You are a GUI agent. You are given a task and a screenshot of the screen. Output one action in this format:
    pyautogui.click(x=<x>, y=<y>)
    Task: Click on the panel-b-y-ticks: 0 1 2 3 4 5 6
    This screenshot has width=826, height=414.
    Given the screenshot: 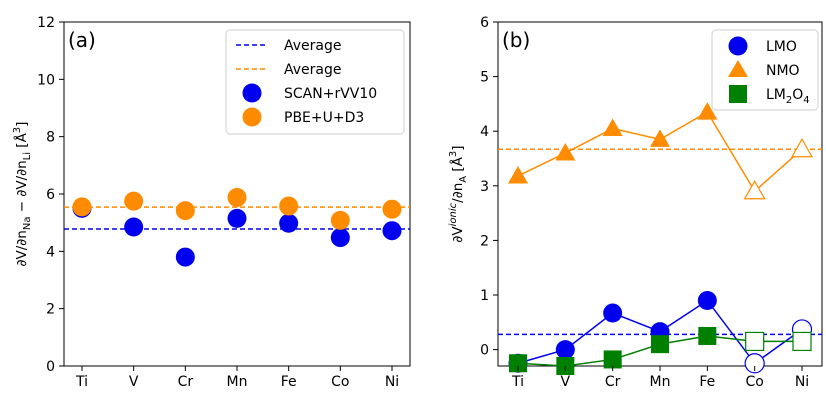 What is the action you would take?
    pyautogui.click(x=489, y=187)
    